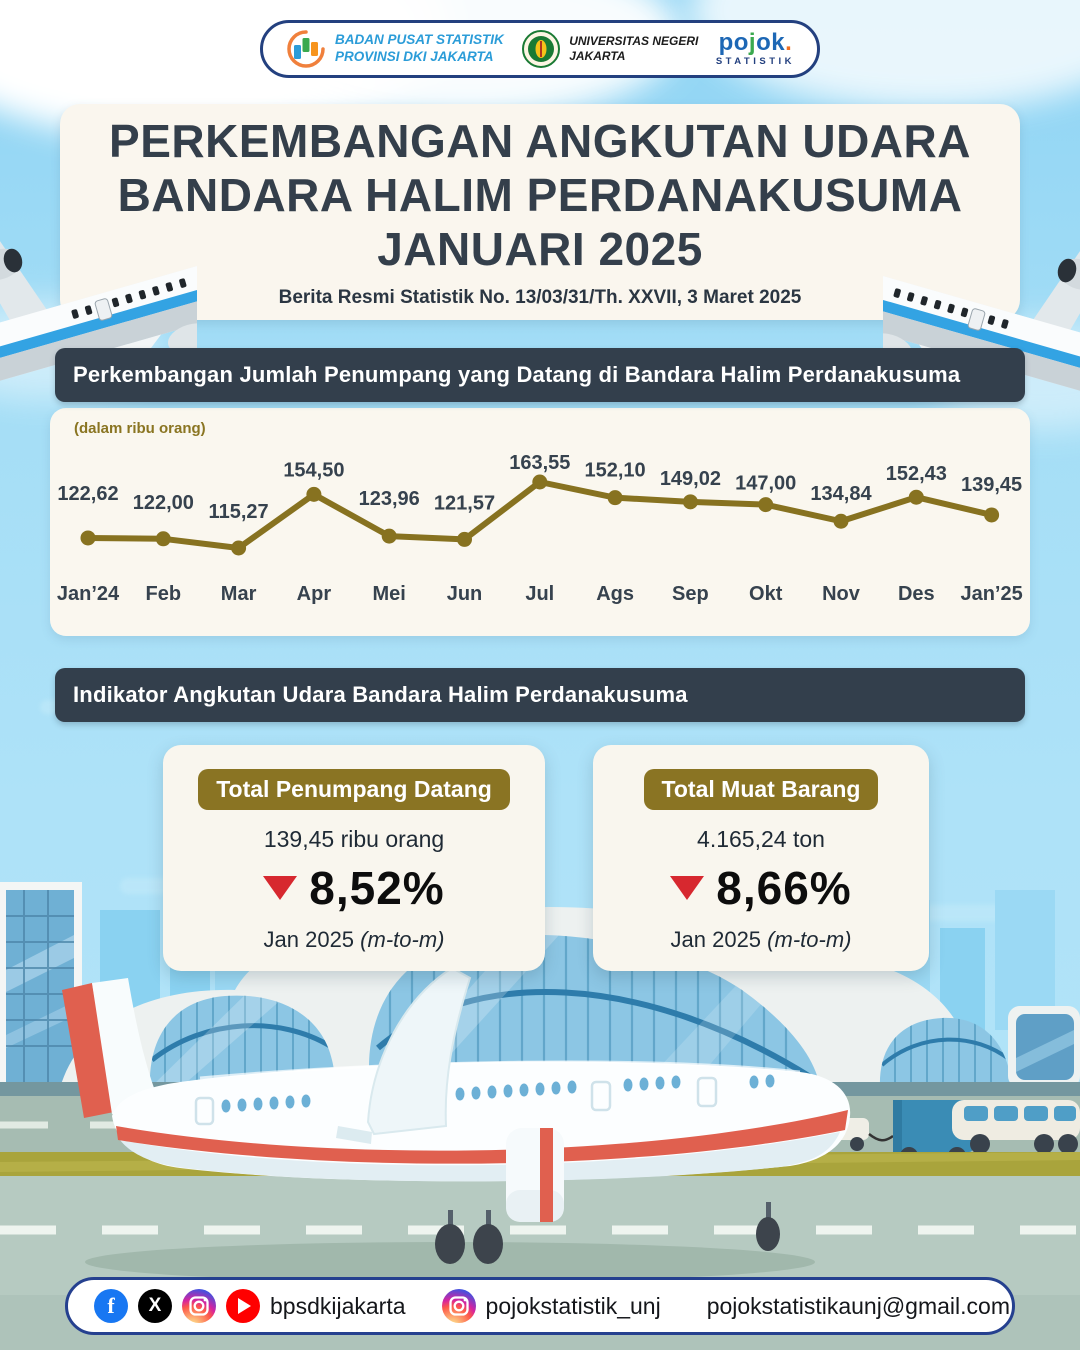  I want to click on value-label: 123,96, so click(389, 499).